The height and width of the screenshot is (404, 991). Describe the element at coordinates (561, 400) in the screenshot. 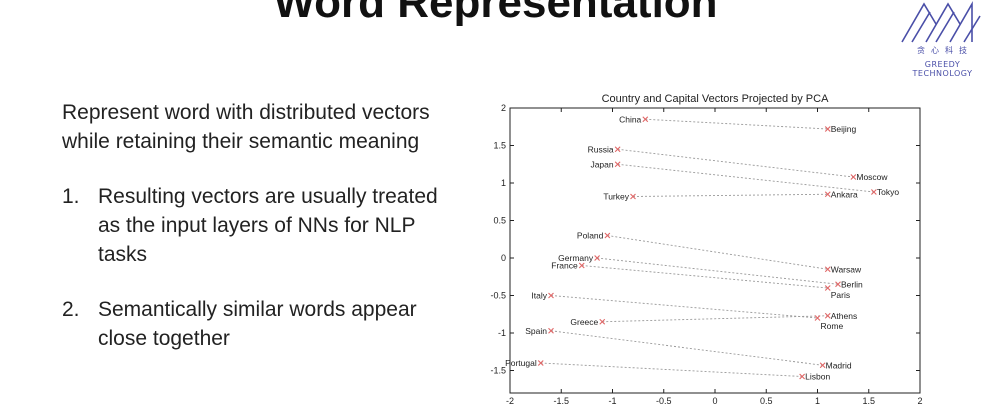

I see `x-tick-label: -1.5` at that location.